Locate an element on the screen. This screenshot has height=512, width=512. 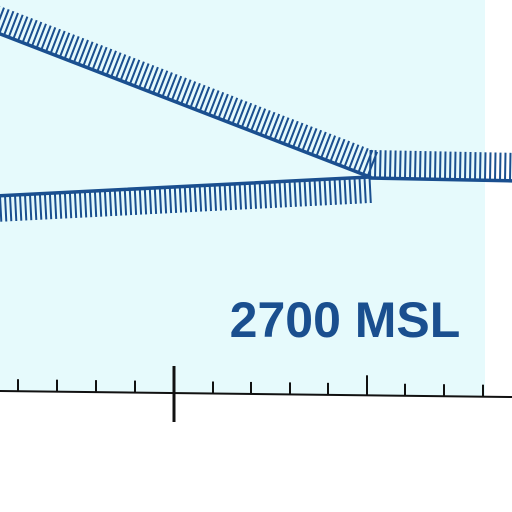
scale-bar is located at coordinates (256, 394).